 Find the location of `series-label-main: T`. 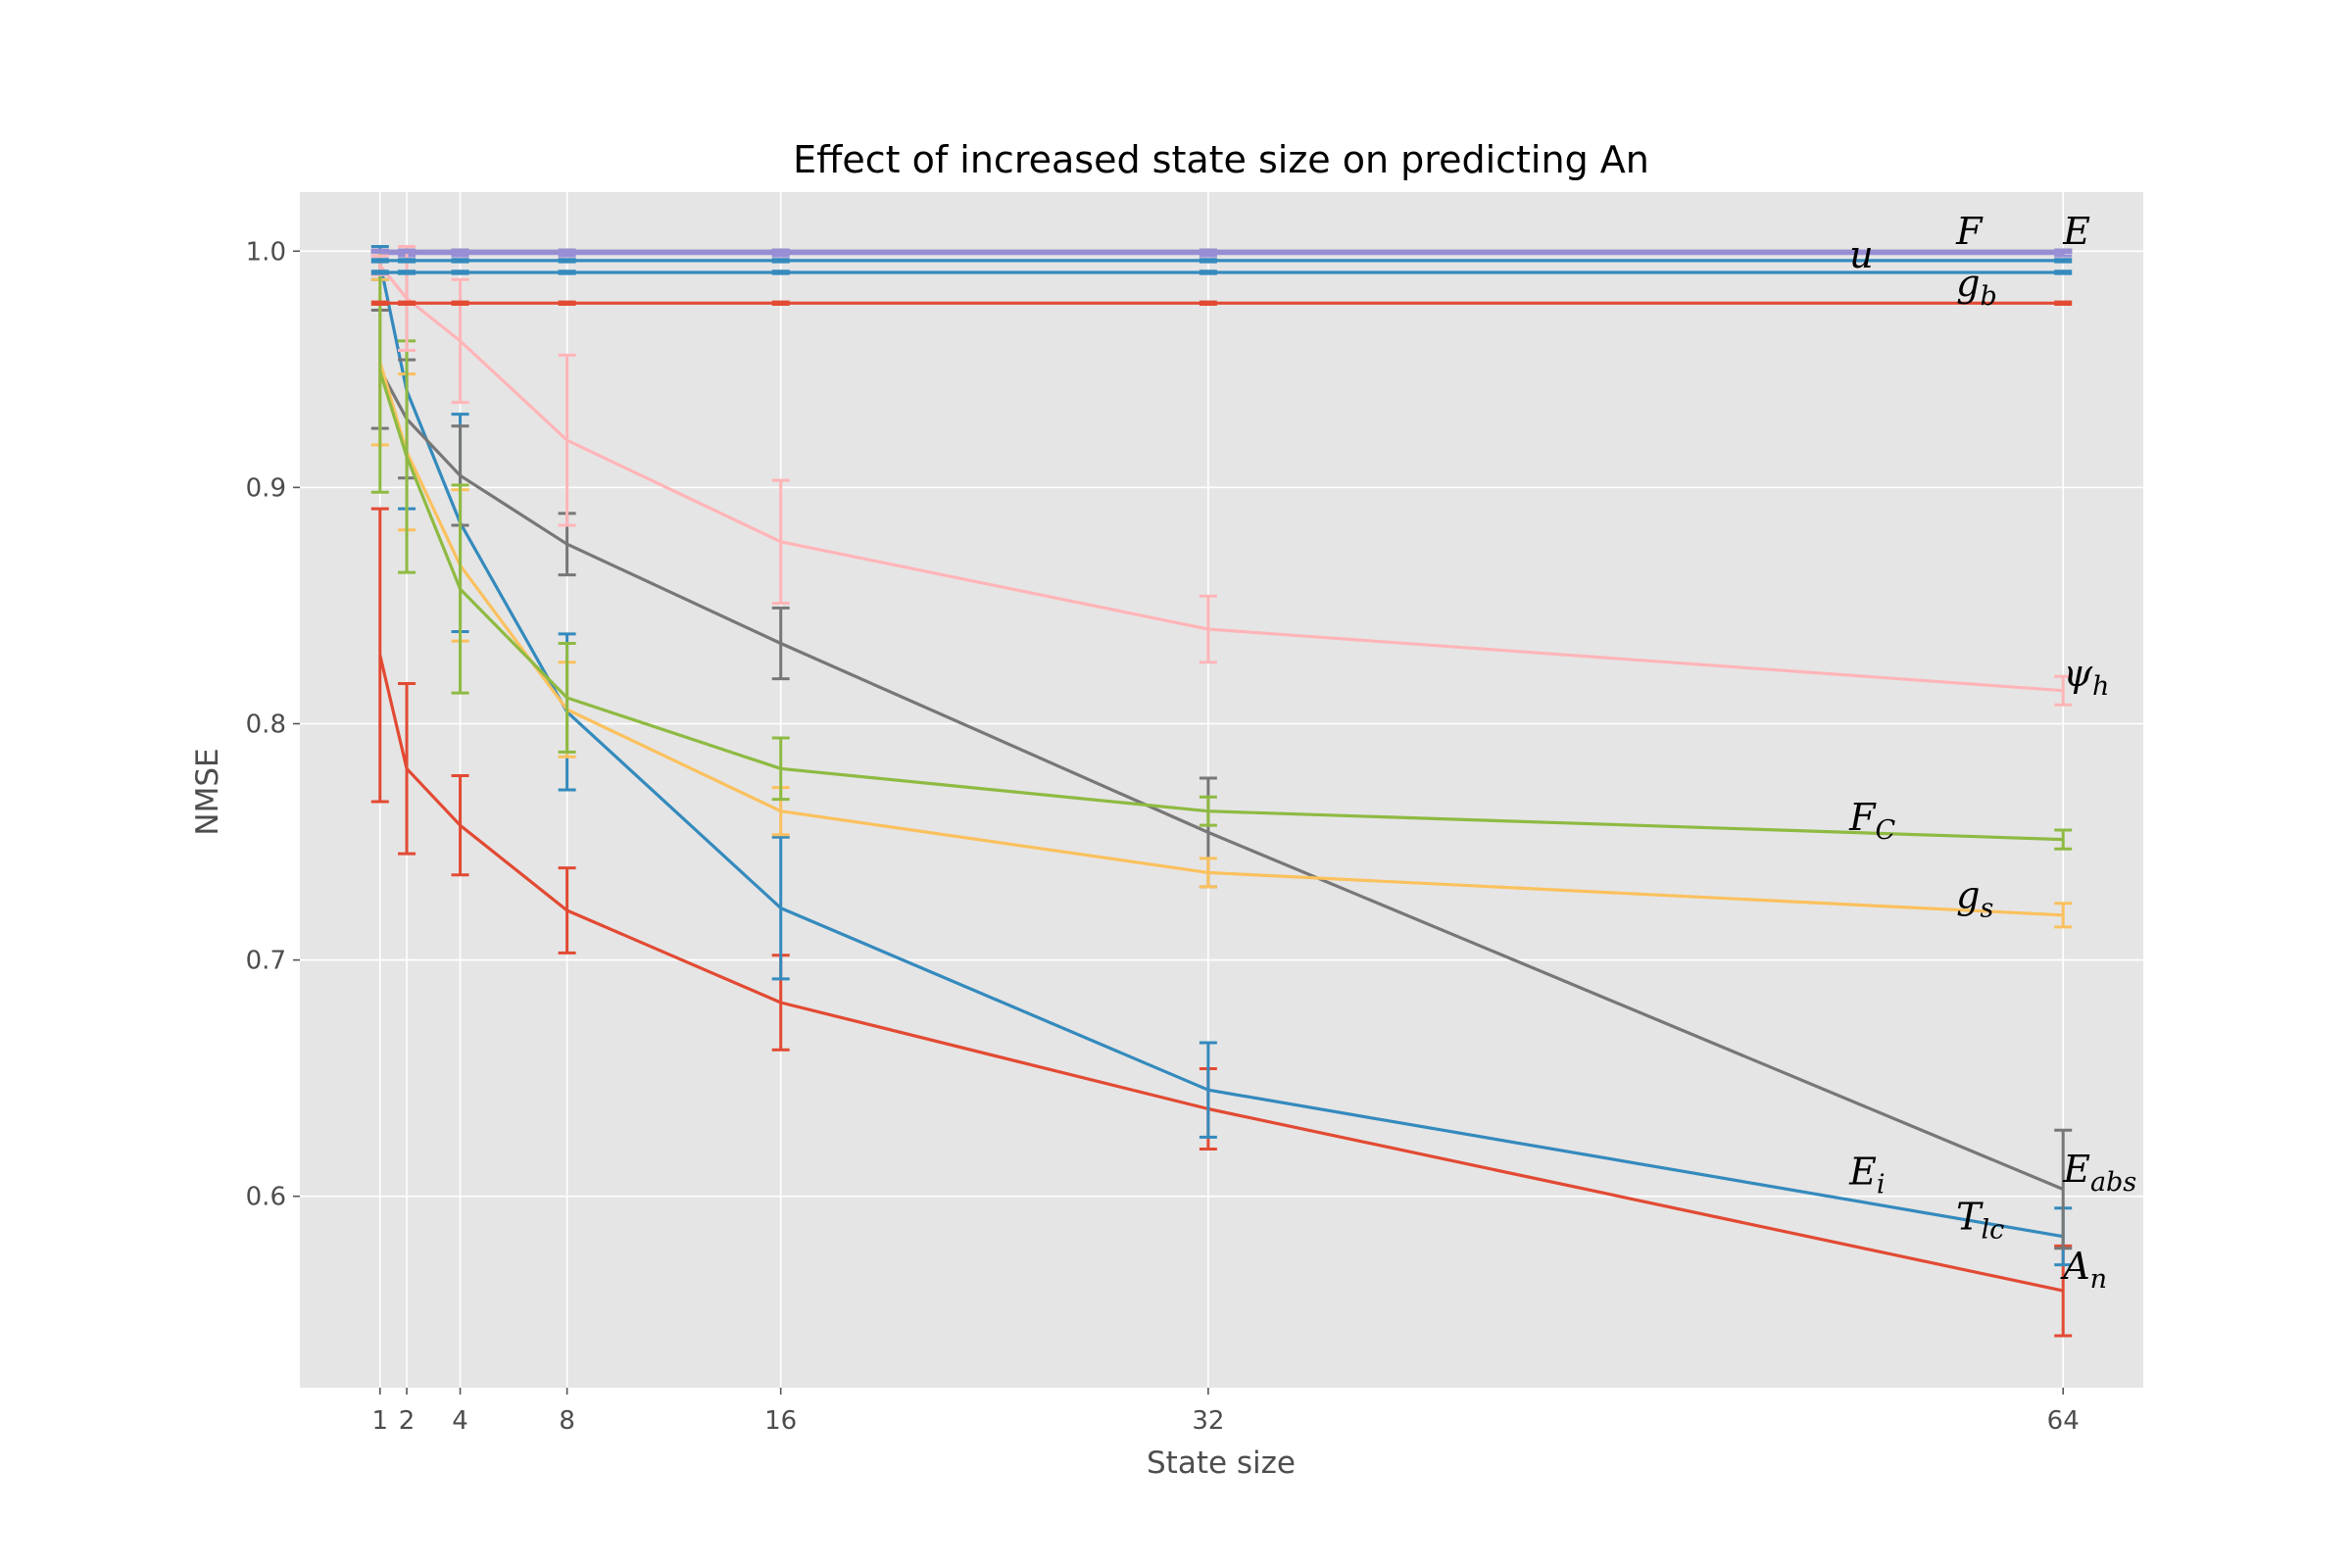

series-label-main: T is located at coordinates (1970, 1216).